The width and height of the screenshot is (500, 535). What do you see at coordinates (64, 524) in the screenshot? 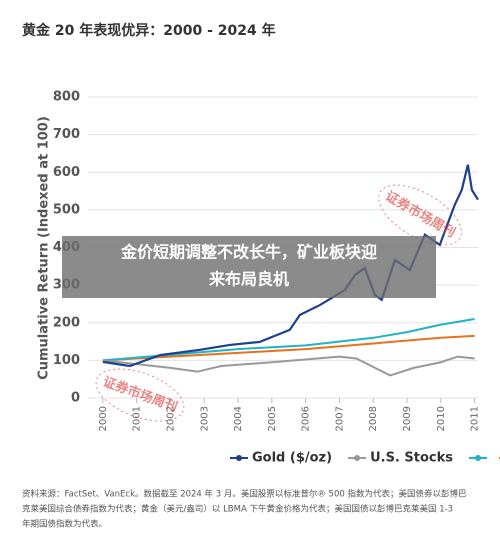
I see `footnote: 年期国债指数为代表。` at bounding box center [64, 524].